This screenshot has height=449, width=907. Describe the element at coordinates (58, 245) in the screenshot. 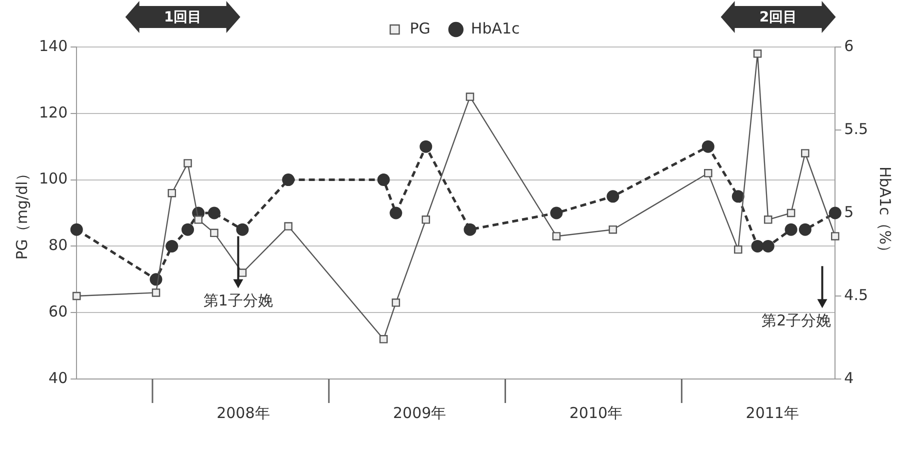

I see `y-tick-label: 80` at that location.